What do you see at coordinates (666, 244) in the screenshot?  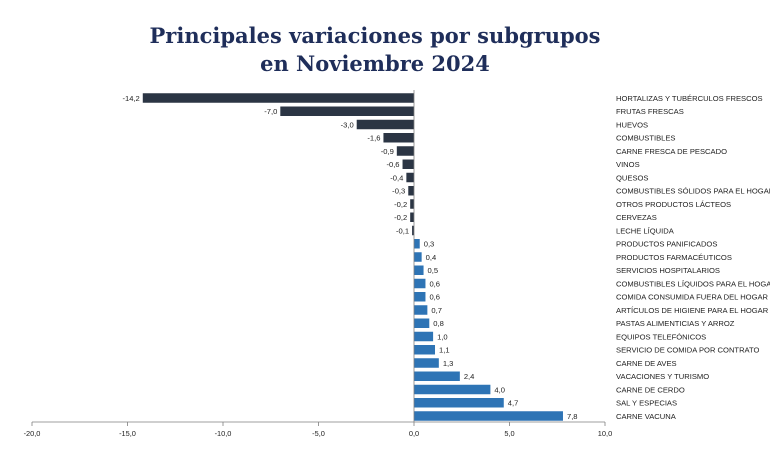 I see `category-label: PRODUCTOS PANIFICADOS` at bounding box center [666, 244].